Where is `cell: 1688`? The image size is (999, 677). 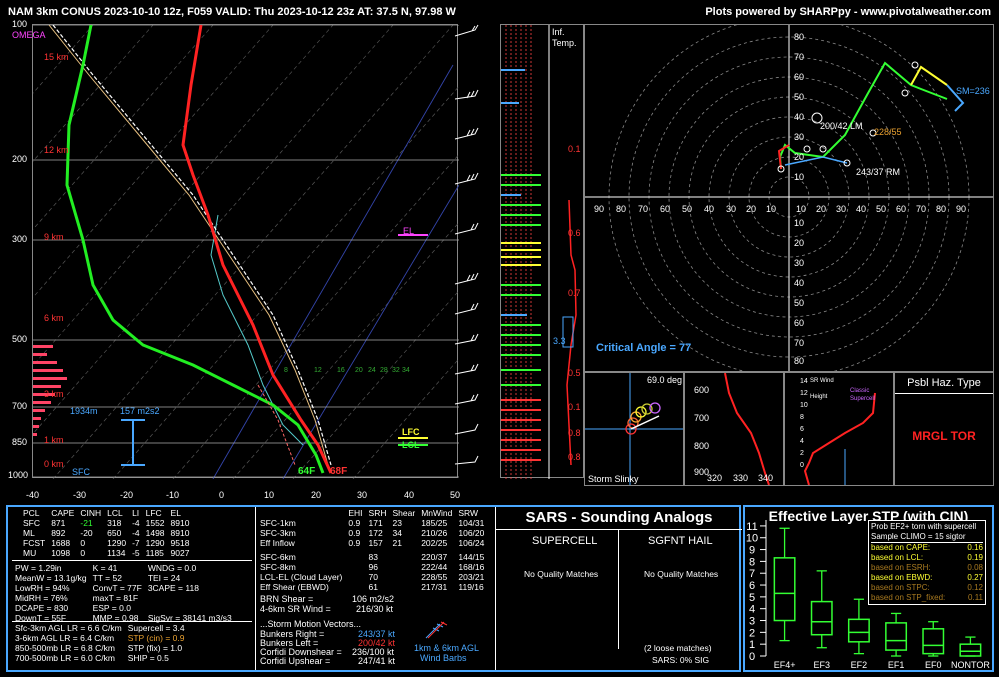
cell: 1688 is located at coordinates (61, 543).